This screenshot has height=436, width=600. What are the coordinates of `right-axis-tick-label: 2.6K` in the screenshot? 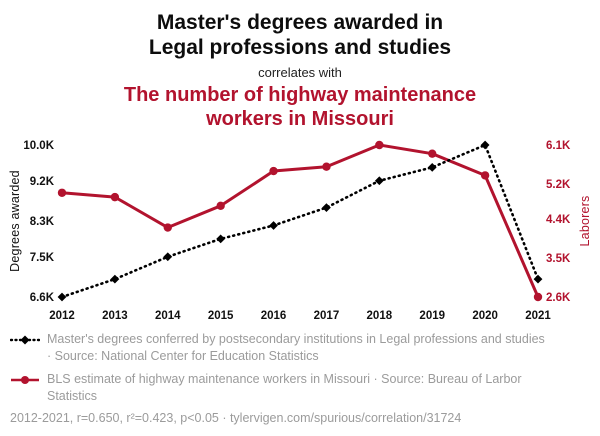 It's located at (558, 298).